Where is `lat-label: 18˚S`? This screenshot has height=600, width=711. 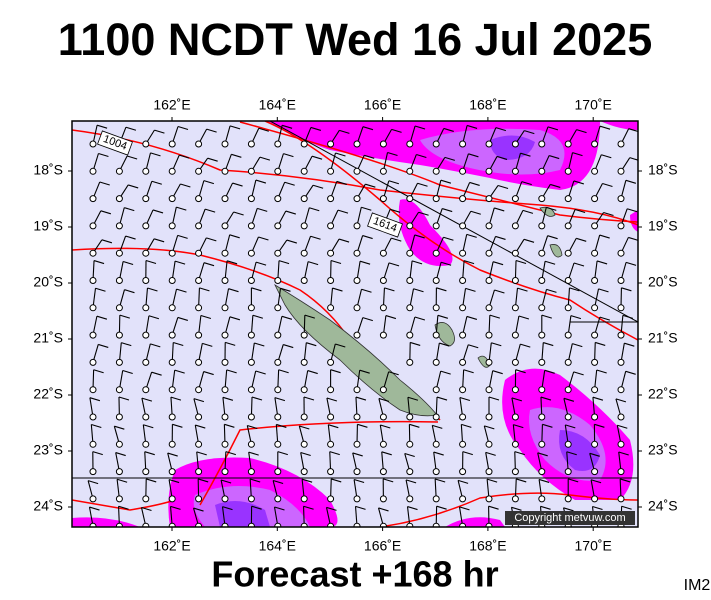 lat-label: 18˚S is located at coordinates (48, 170).